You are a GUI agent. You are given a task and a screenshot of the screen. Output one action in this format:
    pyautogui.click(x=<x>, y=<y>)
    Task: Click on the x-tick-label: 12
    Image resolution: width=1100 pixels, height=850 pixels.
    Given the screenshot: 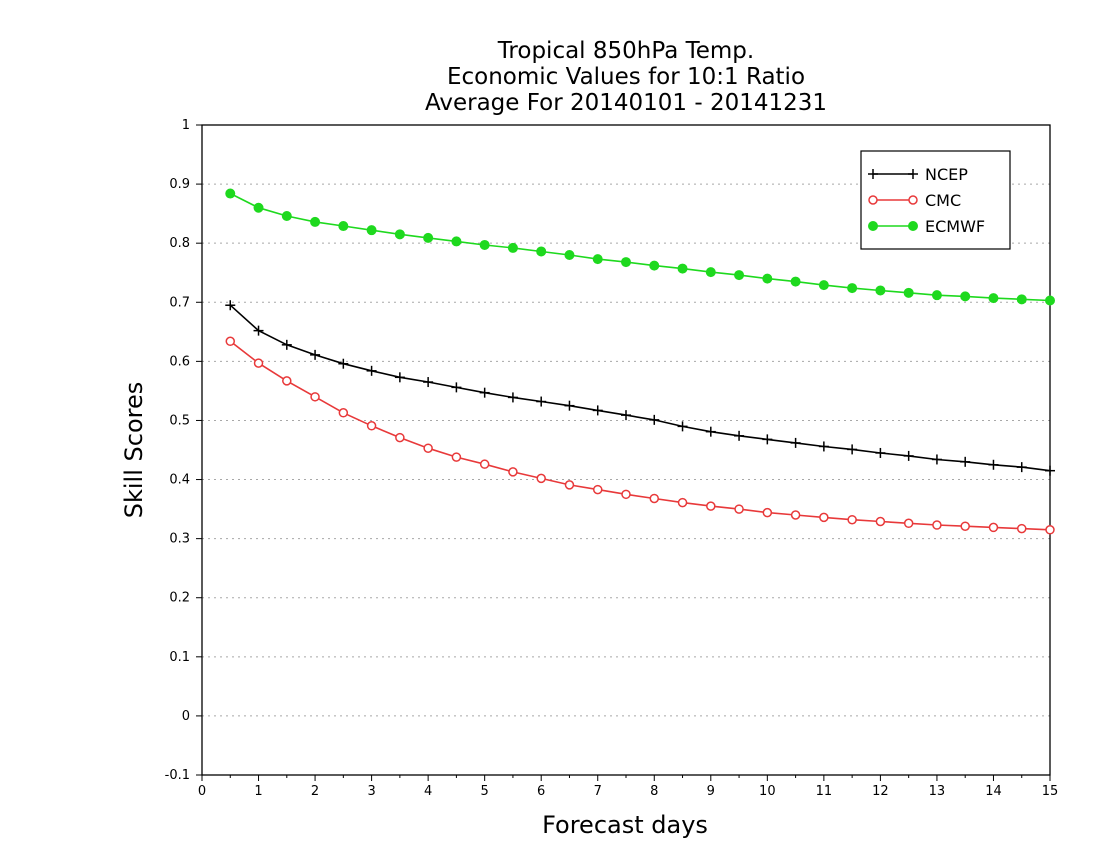 What is the action you would take?
    pyautogui.click(x=880, y=791)
    